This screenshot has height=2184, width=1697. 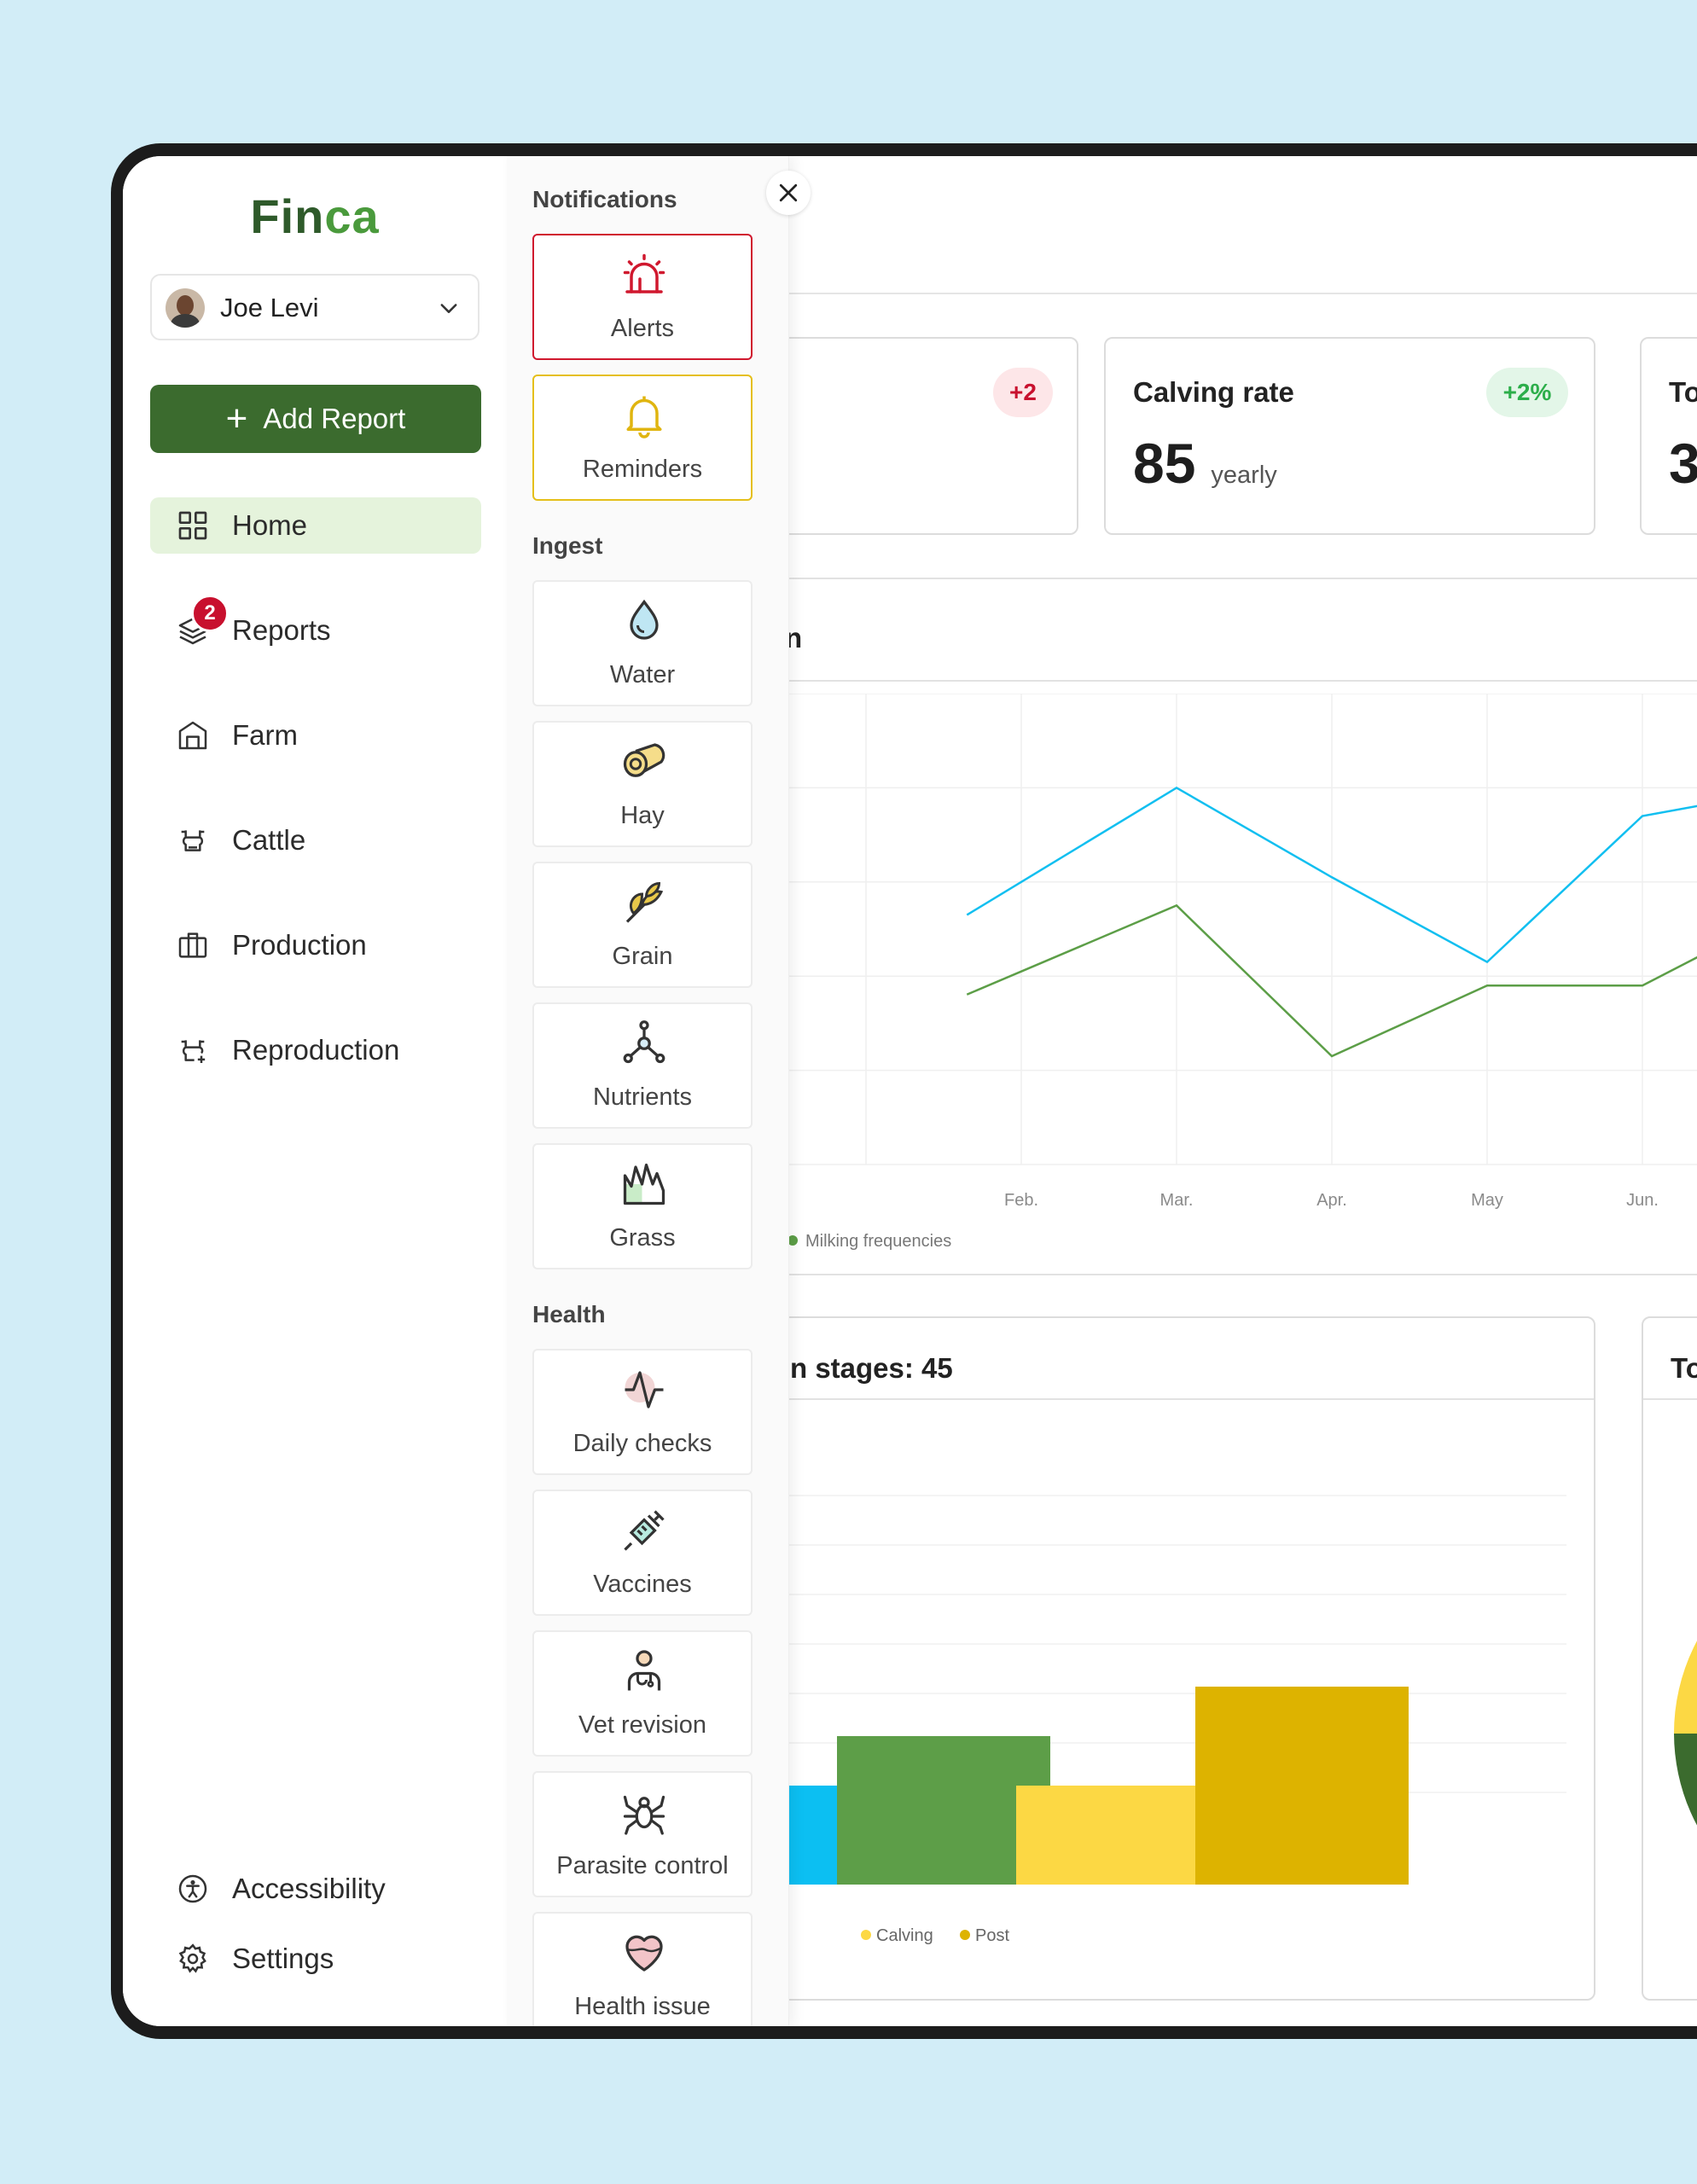 What do you see at coordinates (642, 1206) in the screenshot?
I see `tile-grass: Grass` at bounding box center [642, 1206].